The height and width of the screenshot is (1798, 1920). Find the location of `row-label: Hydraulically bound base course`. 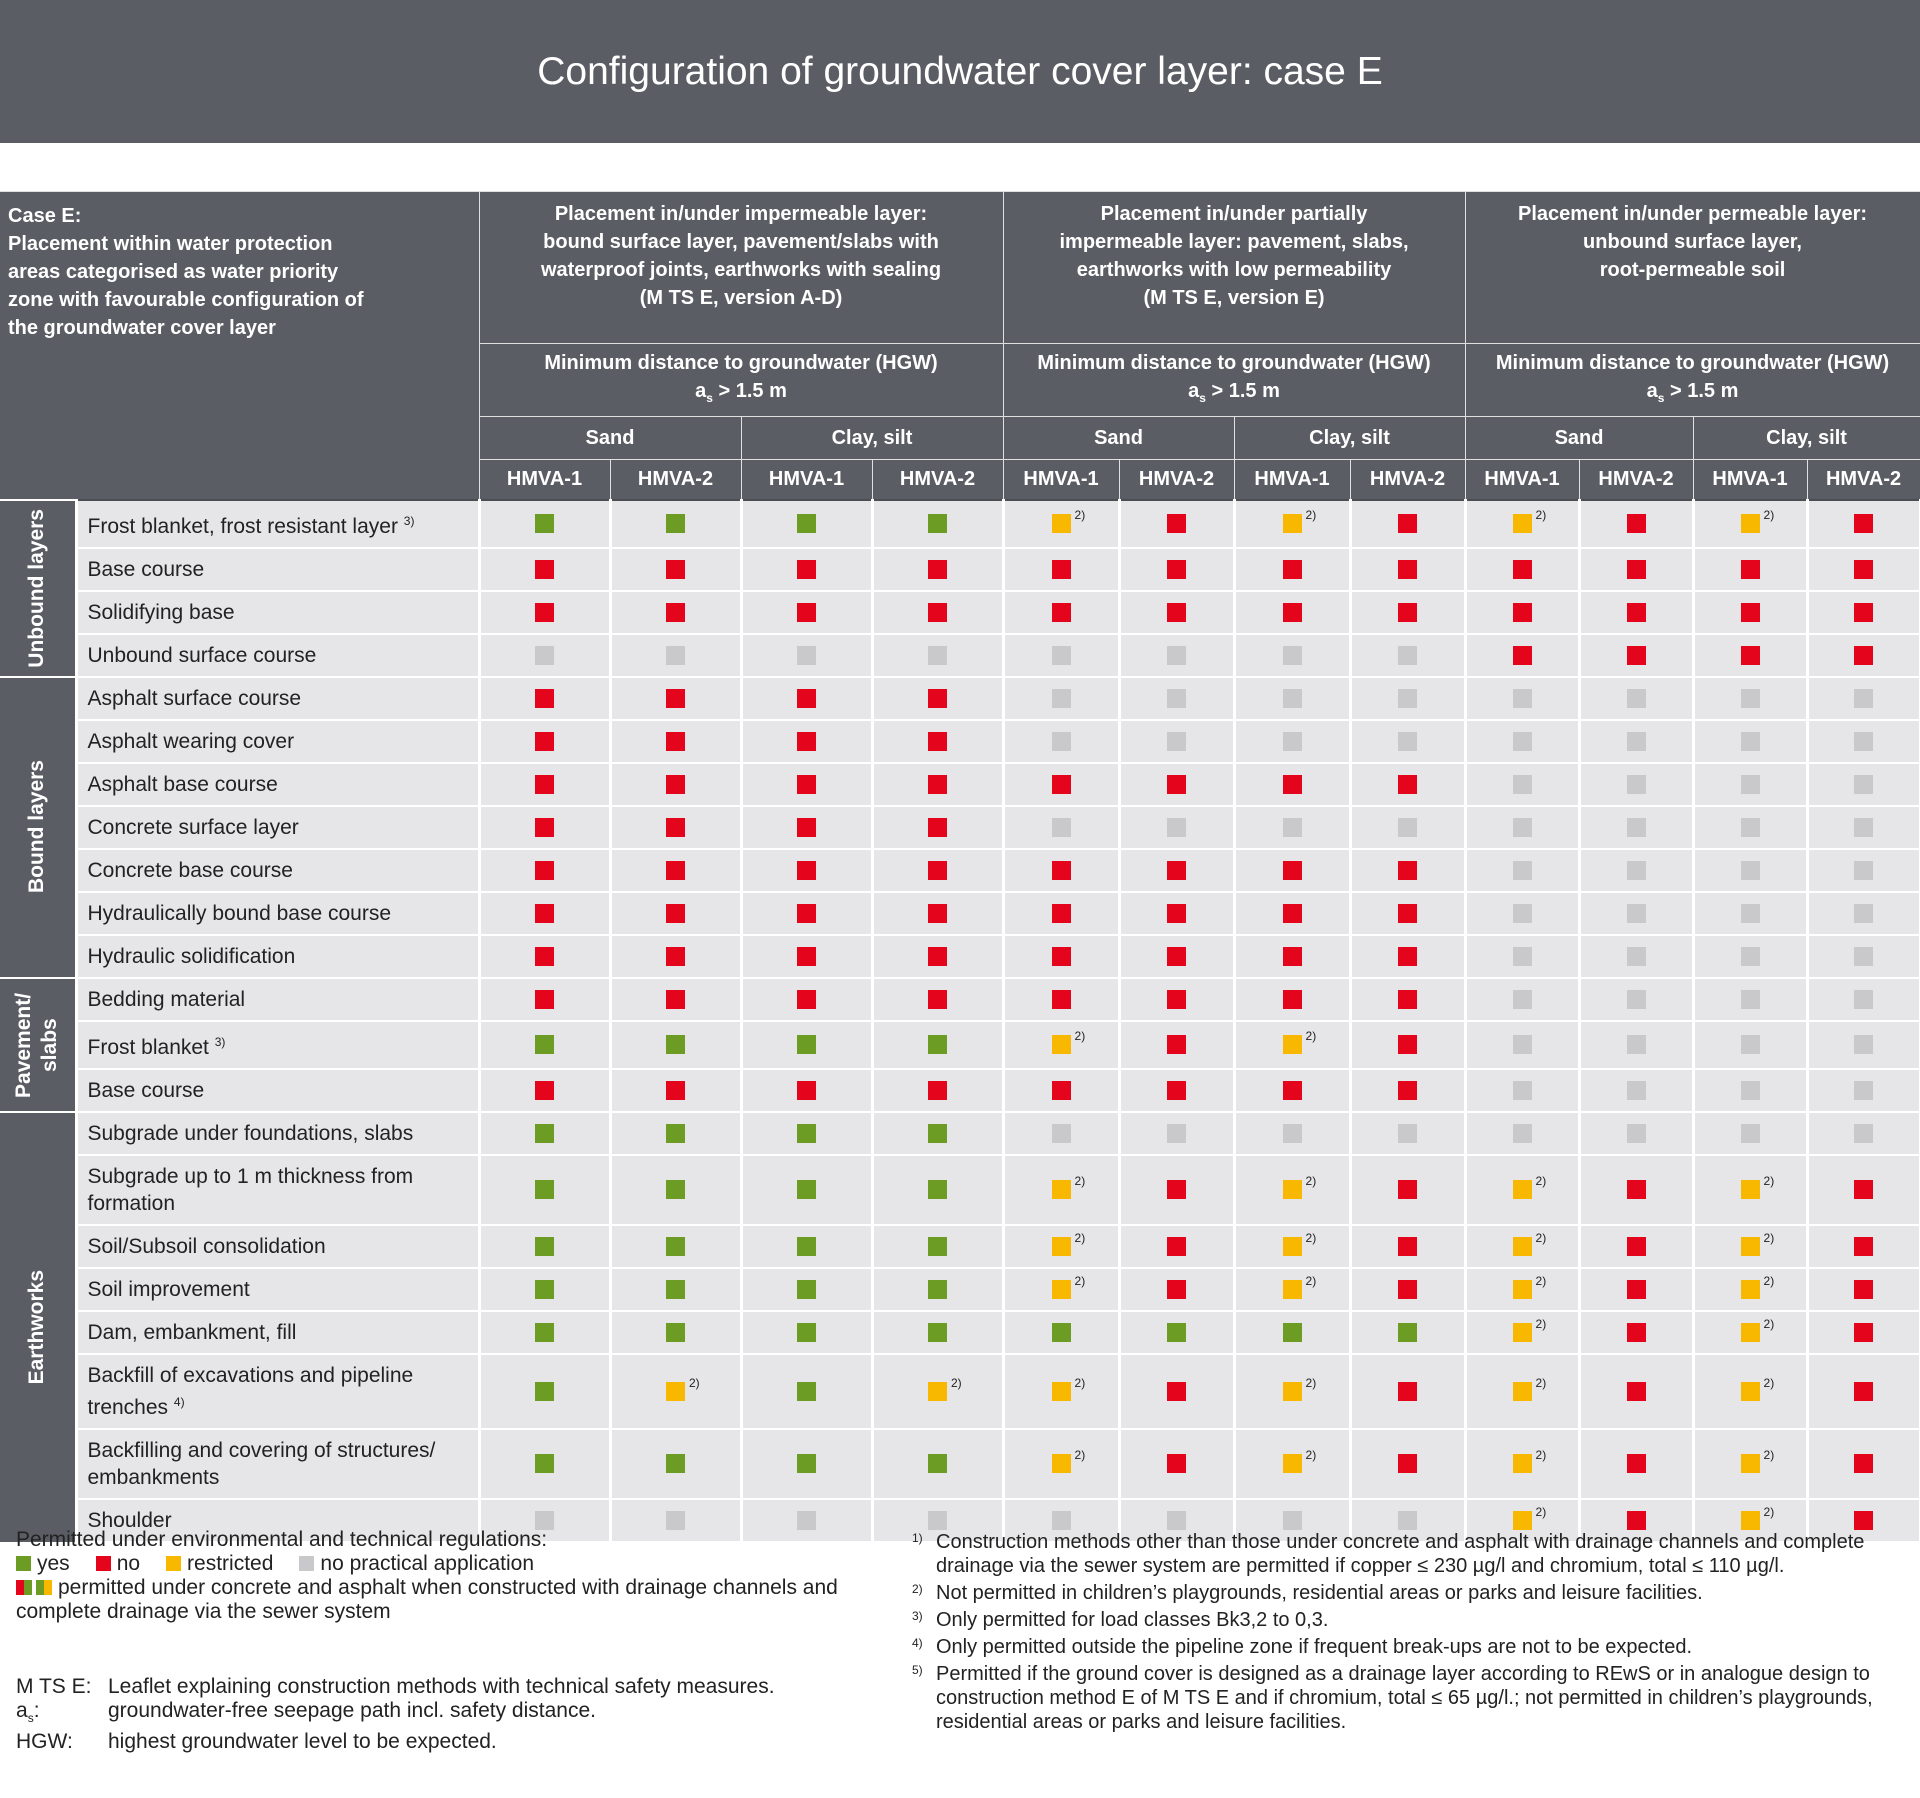

row-label: Hydraulically bound base course is located at coordinates (239, 913).